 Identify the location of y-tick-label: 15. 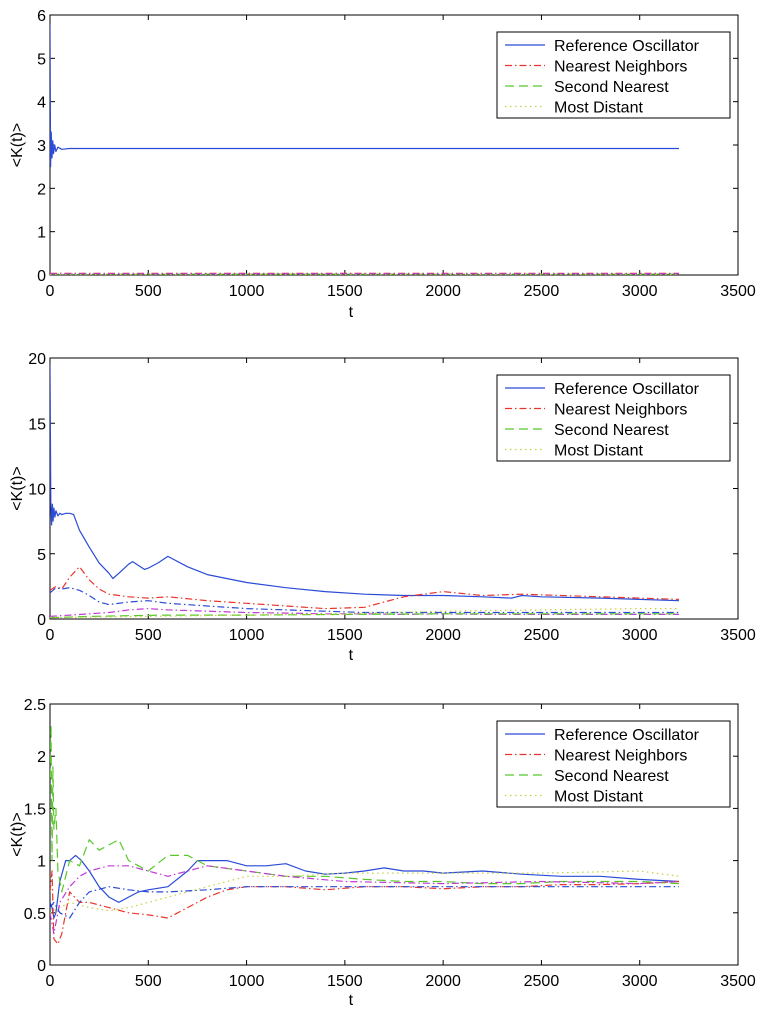
(37, 424).